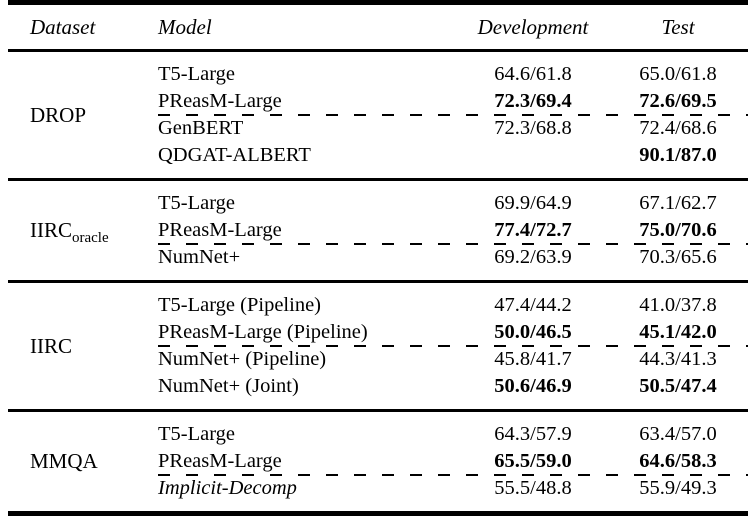  What do you see at coordinates (64, 461) in the screenshot?
I see `dataset-label: MMQA` at bounding box center [64, 461].